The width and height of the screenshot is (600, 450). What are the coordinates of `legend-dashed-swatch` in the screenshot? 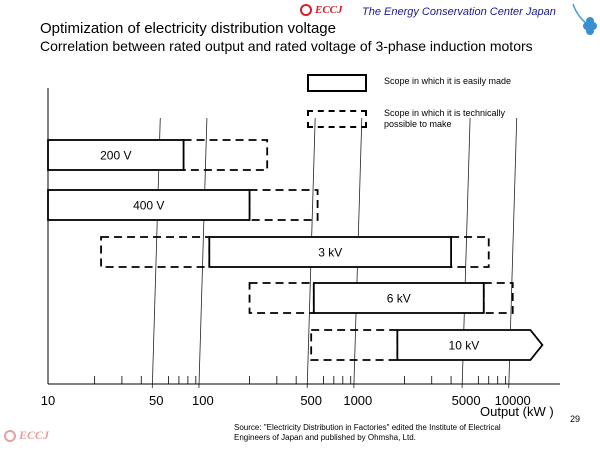 It's located at (337, 119).